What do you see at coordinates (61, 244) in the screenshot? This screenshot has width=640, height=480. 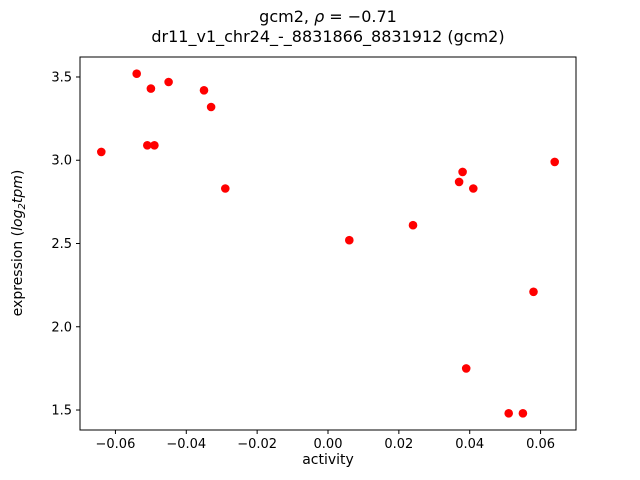 I see `y-tick-label: 2.5` at bounding box center [61, 244].